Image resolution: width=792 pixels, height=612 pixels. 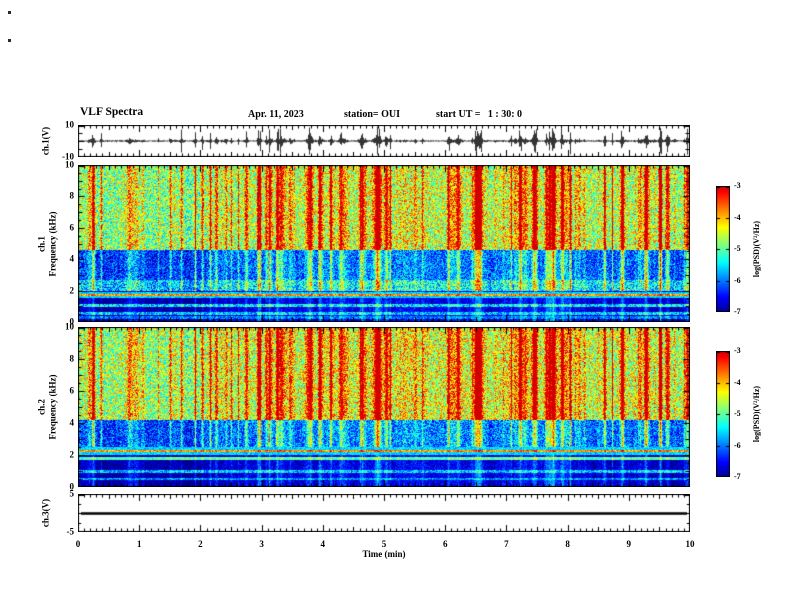 What do you see at coordinates (112, 112) in the screenshot?
I see `figure-title: VLF Spectra` at bounding box center [112, 112].